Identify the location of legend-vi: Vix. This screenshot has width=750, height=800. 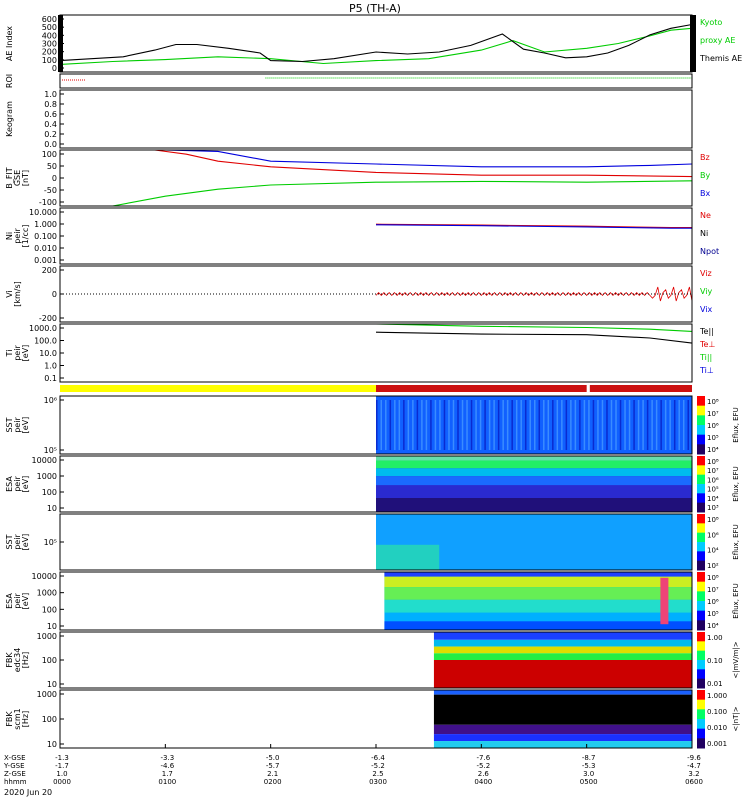
(706, 309).